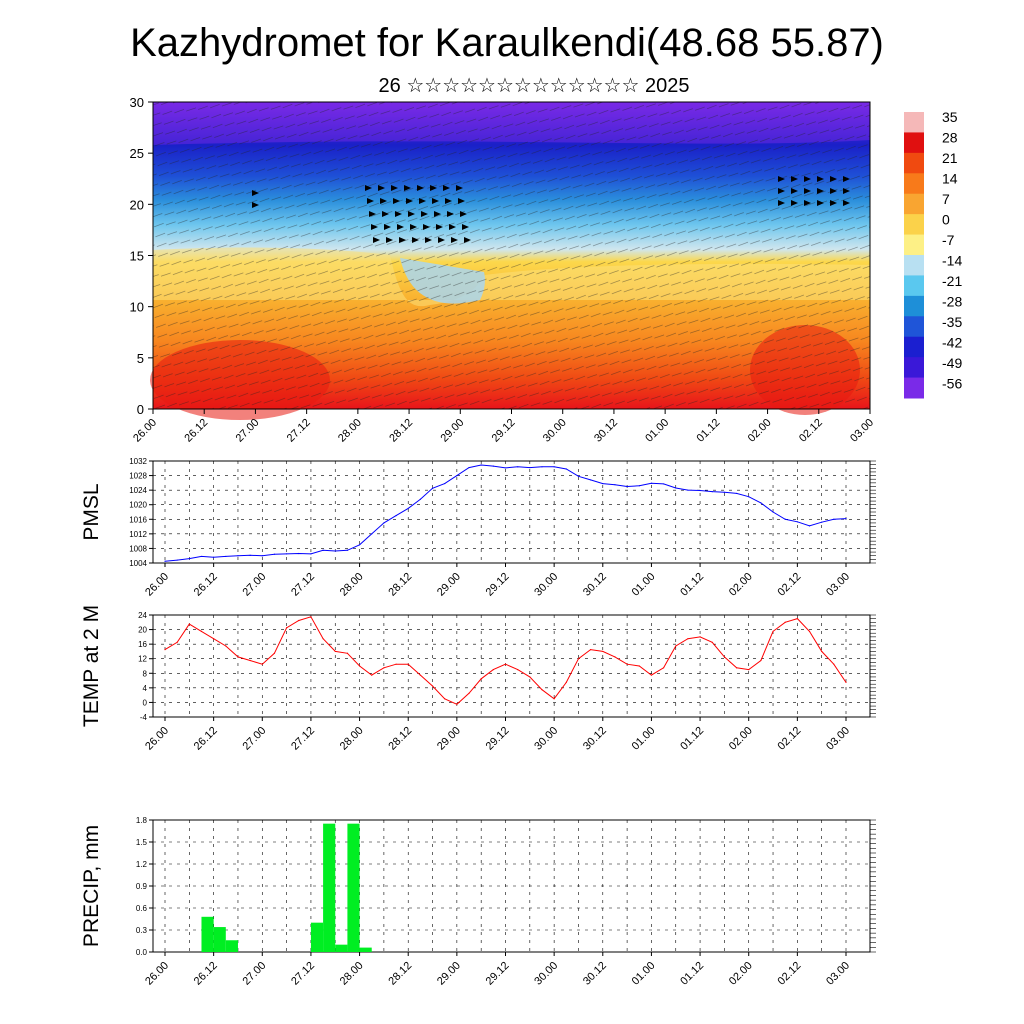 Image resolution: width=1024 pixels, height=1024 pixels. What do you see at coordinates (142, 864) in the screenshot?
I see `precip-ytick-label: 1.2` at bounding box center [142, 864].